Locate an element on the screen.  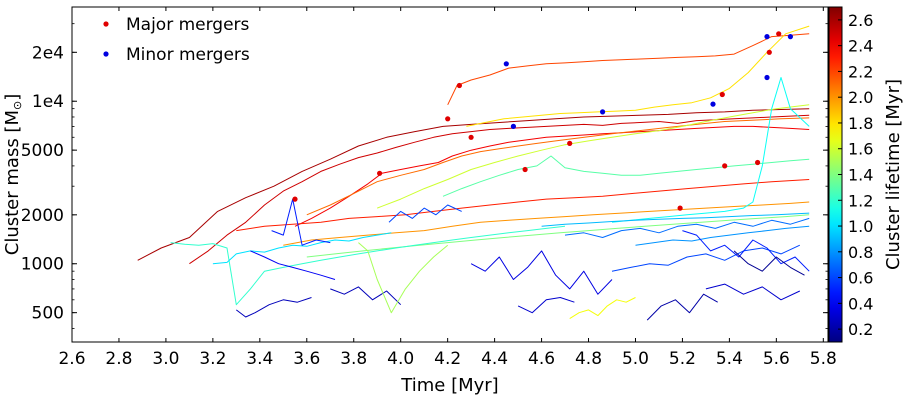
series-line-c08 is located at coordinates (638, 76).